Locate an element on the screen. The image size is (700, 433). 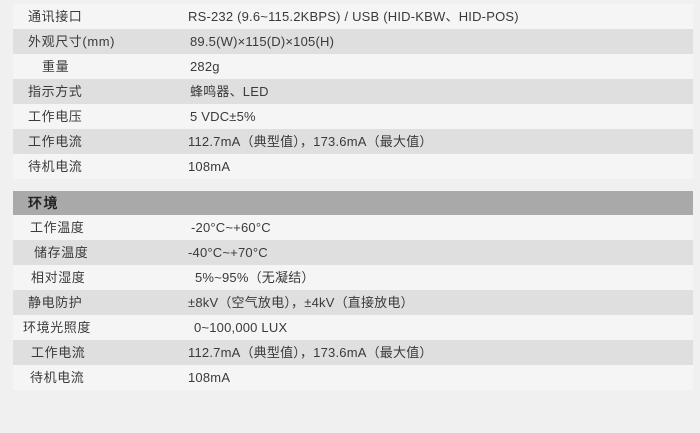
spec-label: 相对湿度 is located at coordinates (58, 277).